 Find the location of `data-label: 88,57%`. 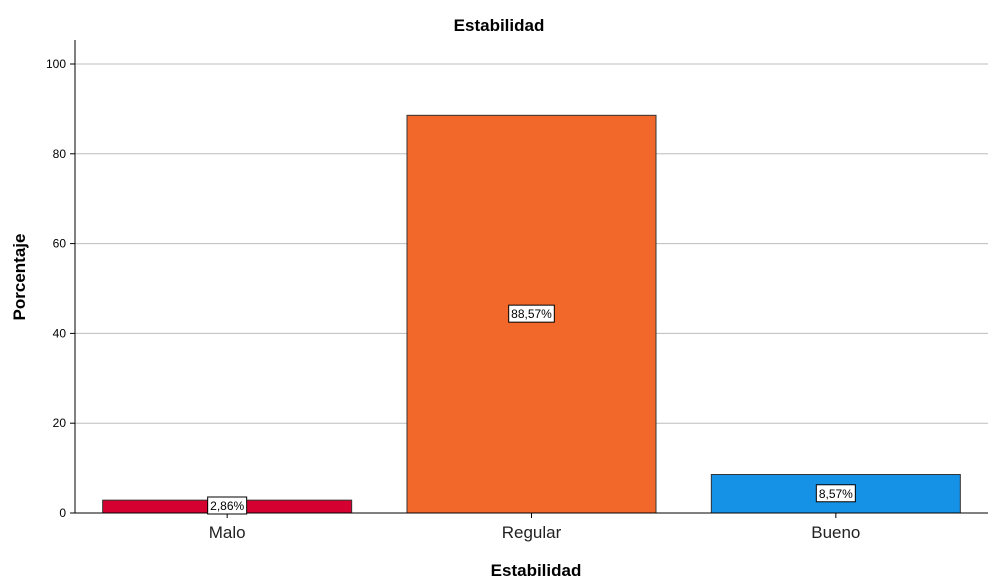

data-label: 88,57% is located at coordinates (531, 314).